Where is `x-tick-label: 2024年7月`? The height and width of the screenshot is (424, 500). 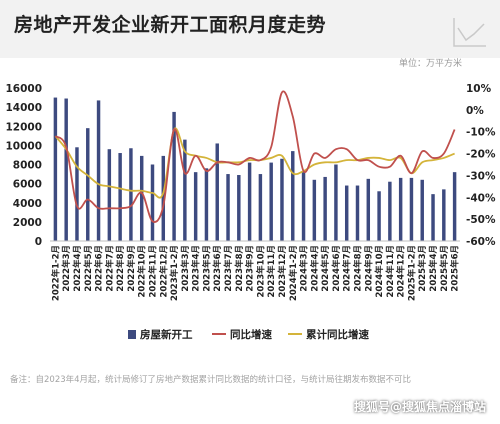 x-tick-label: 2024年7月 is located at coordinates (347, 268).